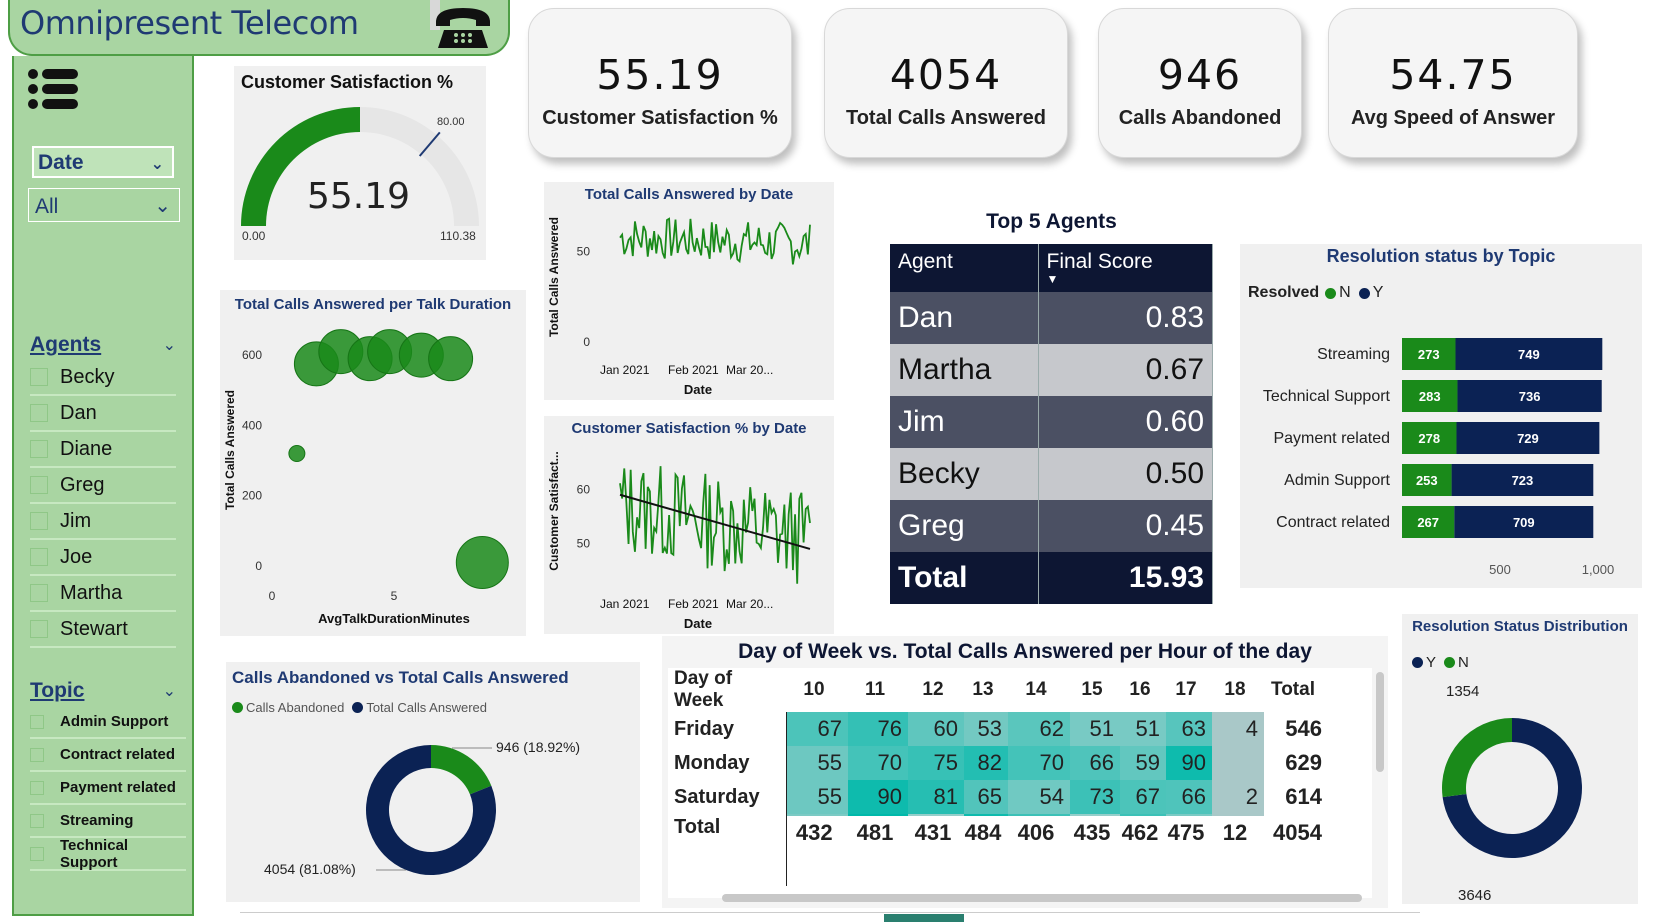 The height and width of the screenshot is (922, 1673). I want to click on kpi-card-avg-speed: 54.75 Avg Speed of Answer, so click(1453, 83).